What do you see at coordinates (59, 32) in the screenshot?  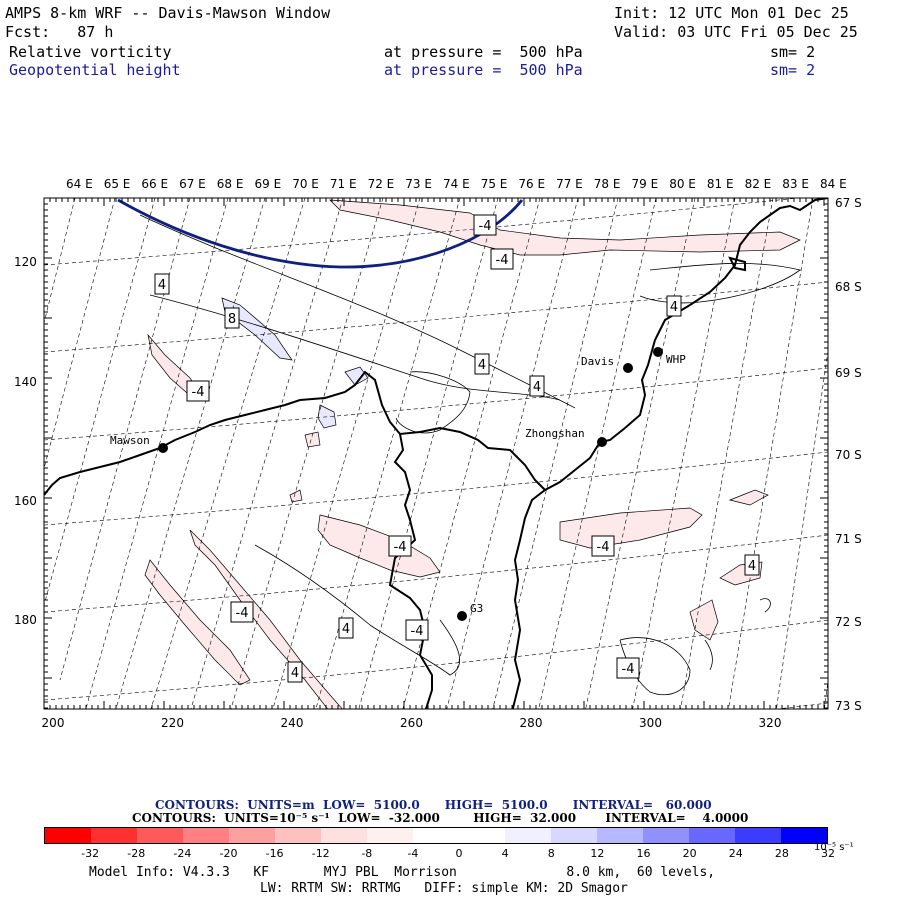 I see `forecast-hour: Fcst: 87 h` at bounding box center [59, 32].